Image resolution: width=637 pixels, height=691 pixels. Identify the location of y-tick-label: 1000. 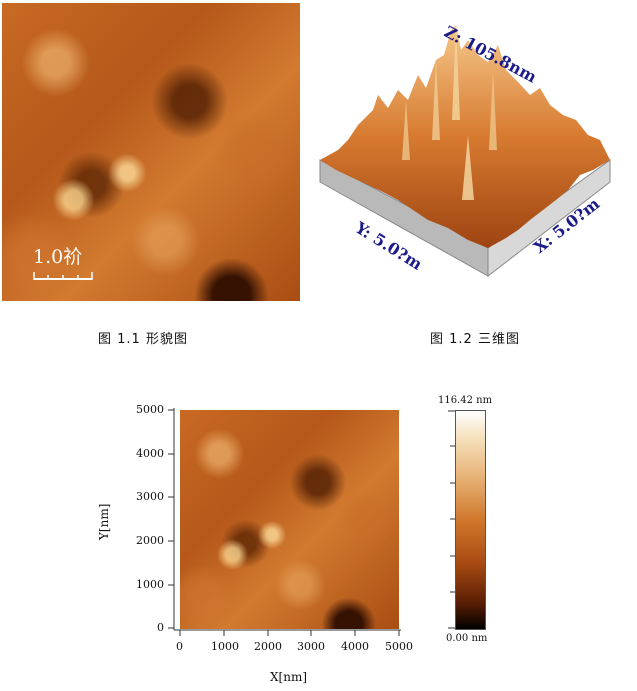
(150, 584).